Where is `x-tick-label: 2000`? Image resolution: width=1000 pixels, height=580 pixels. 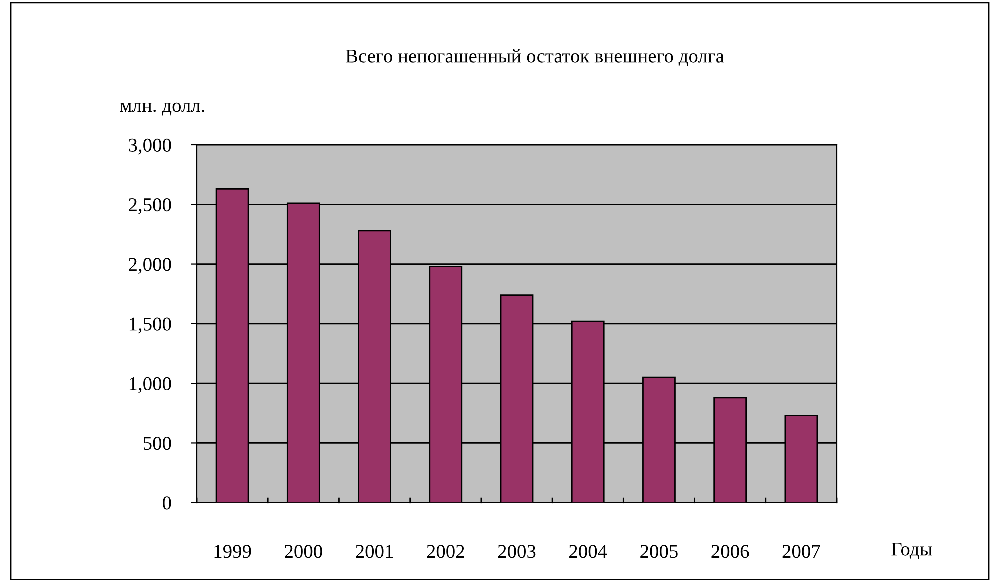 x-tick-label: 2000 is located at coordinates (303, 551).